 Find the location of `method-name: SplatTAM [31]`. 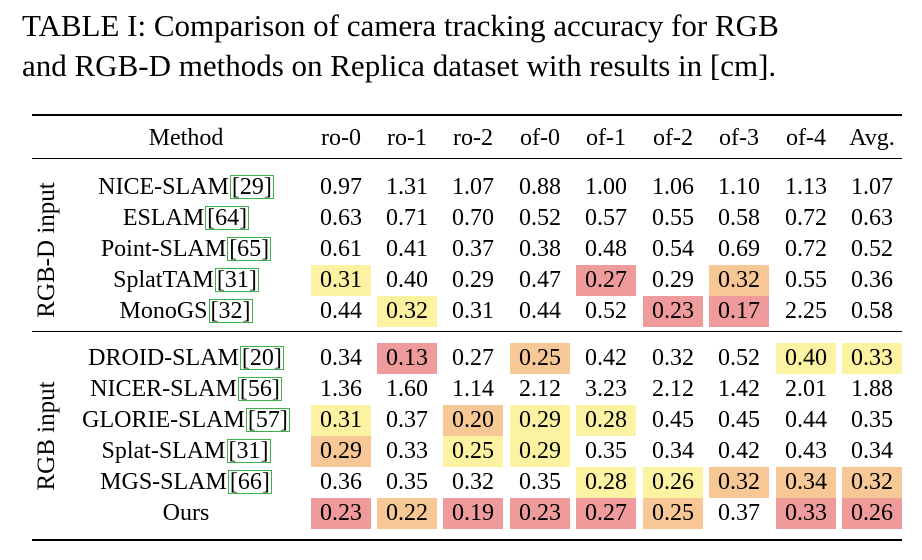

method-name: SplatTAM [31] is located at coordinates (186, 280).